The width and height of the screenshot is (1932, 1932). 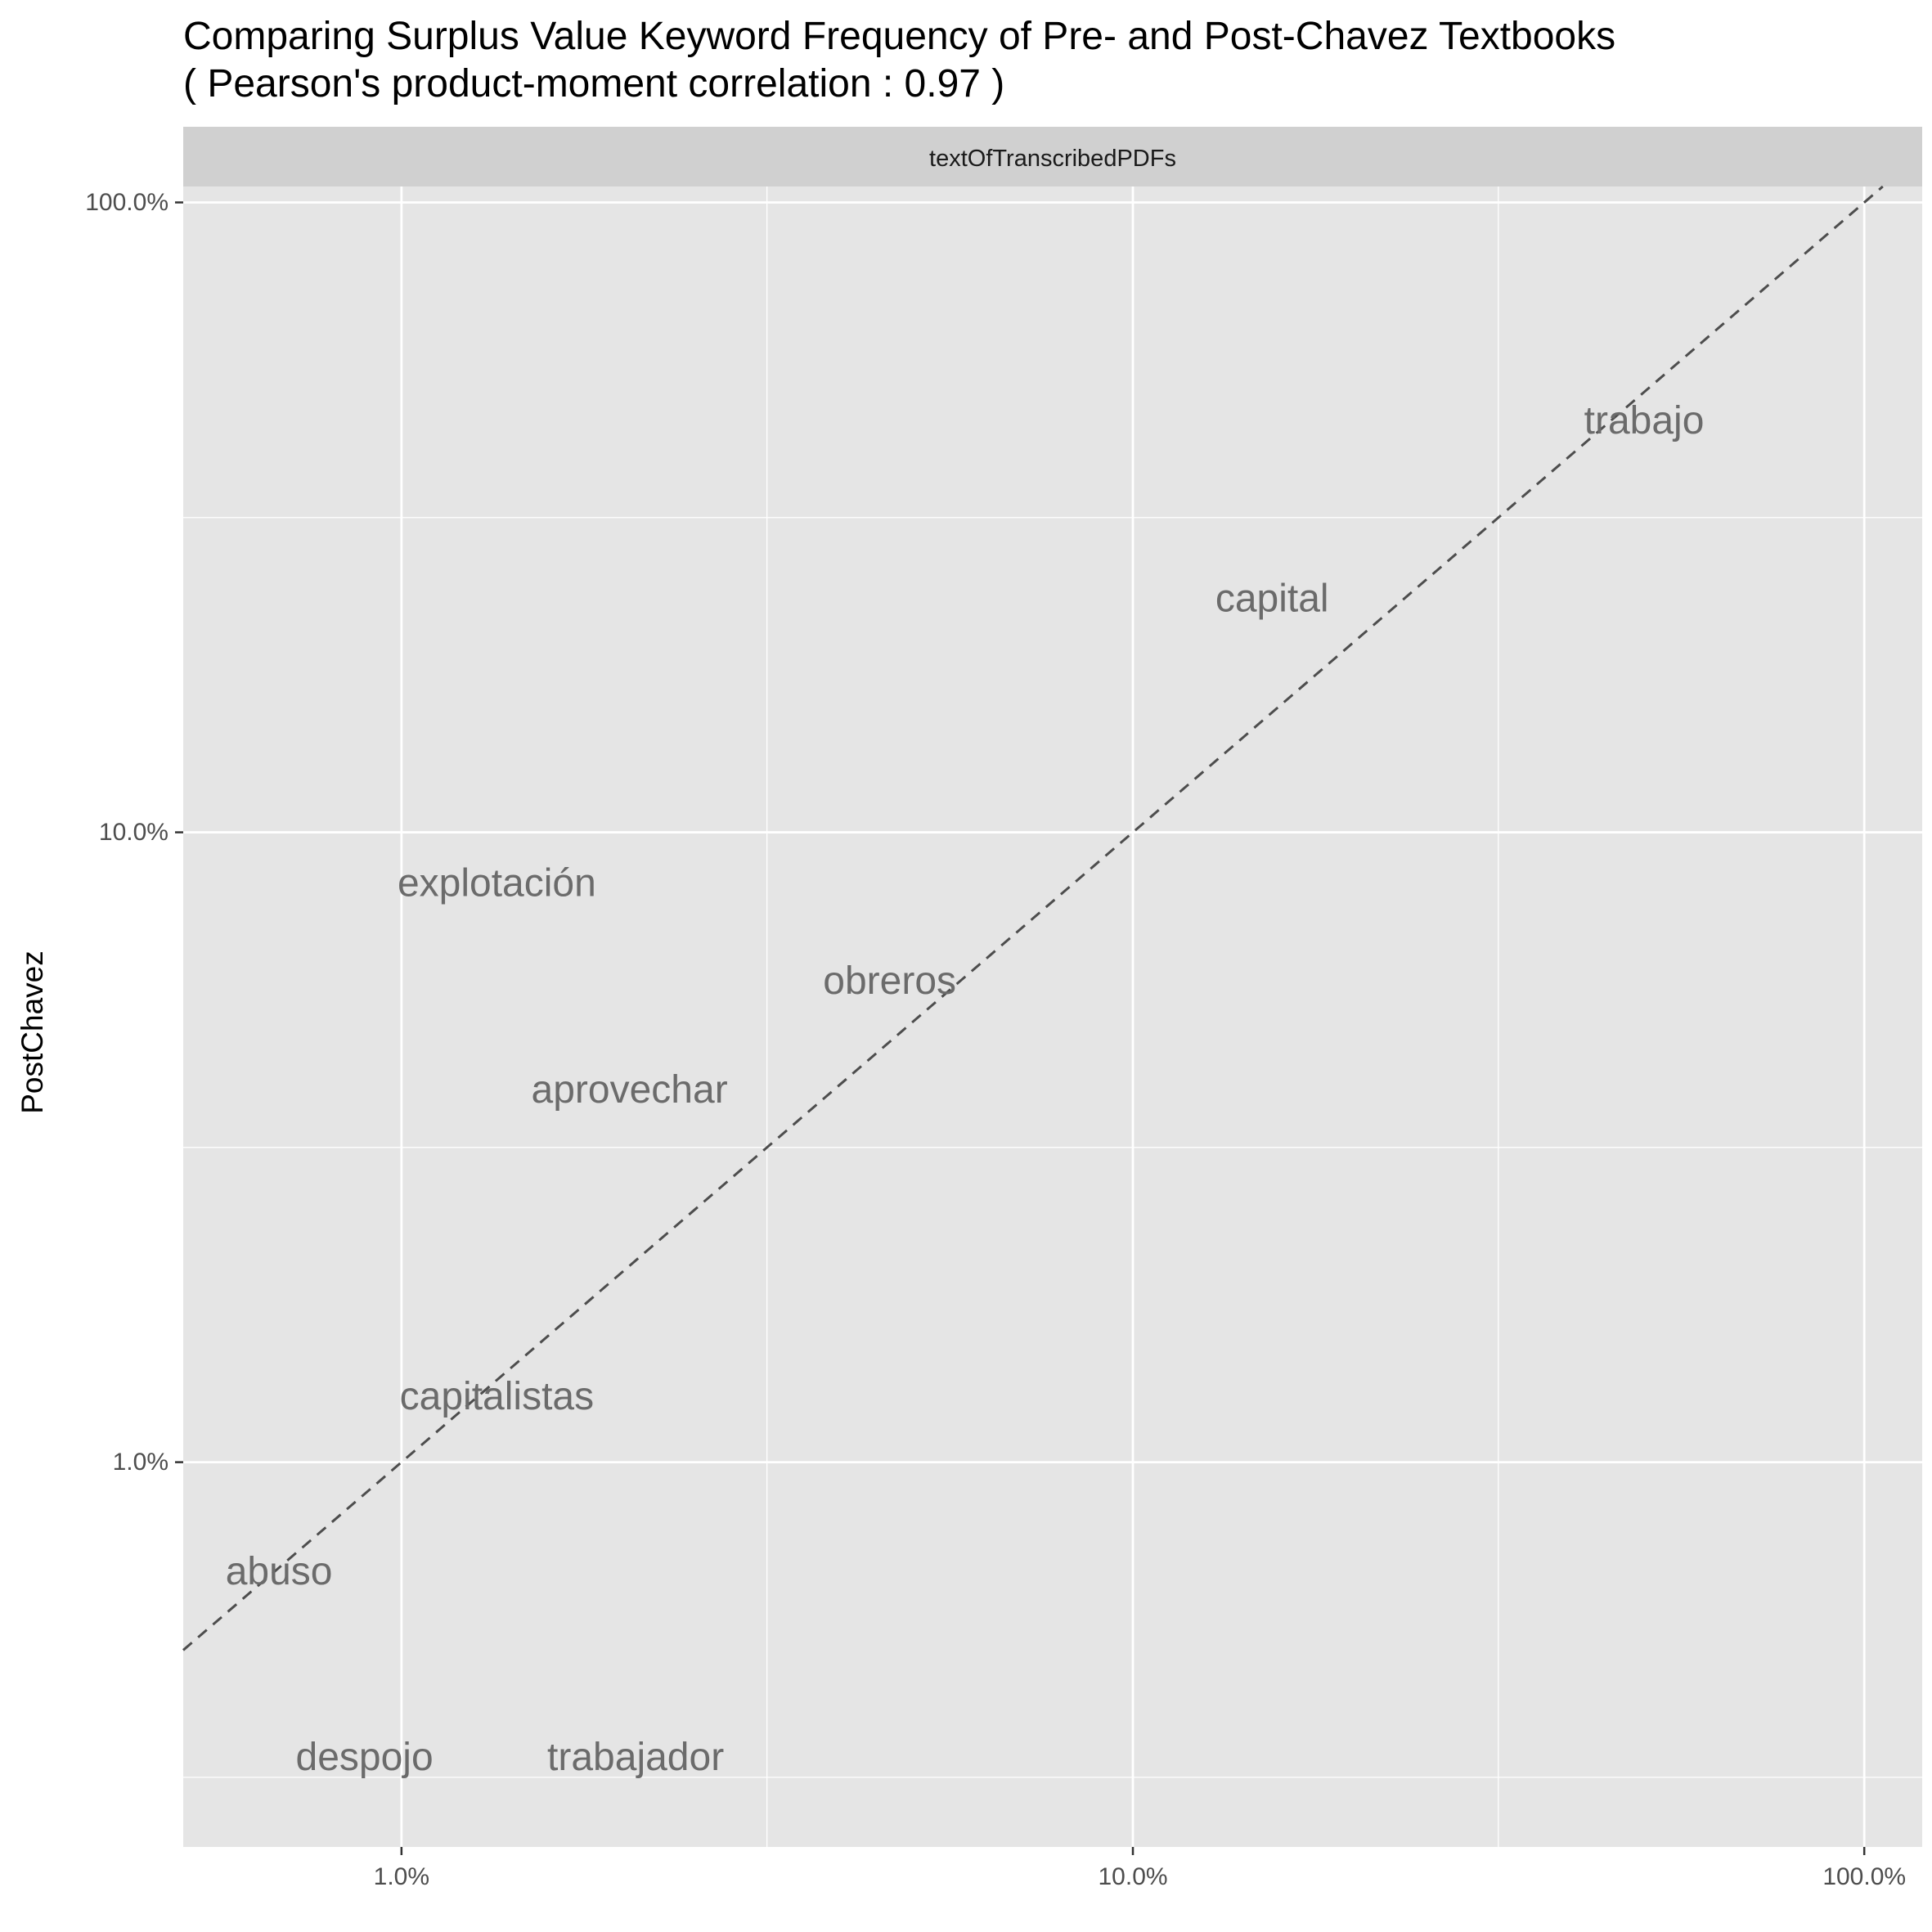 What do you see at coordinates (1644, 421) in the screenshot?
I see `word-label-trabajo: trabajo` at bounding box center [1644, 421].